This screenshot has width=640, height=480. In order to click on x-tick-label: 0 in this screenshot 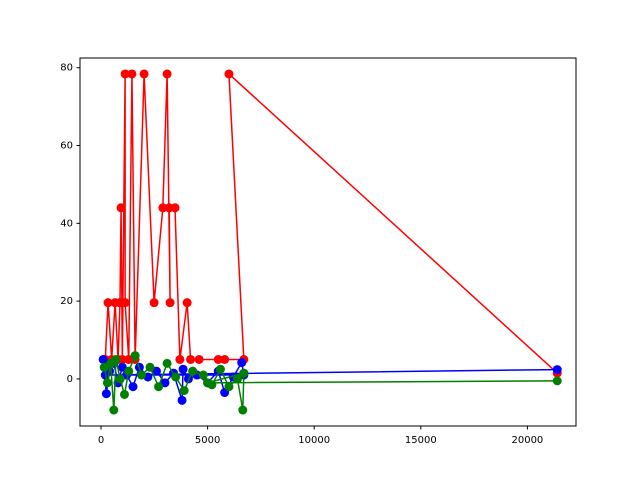, I will do `click(101, 440)`.